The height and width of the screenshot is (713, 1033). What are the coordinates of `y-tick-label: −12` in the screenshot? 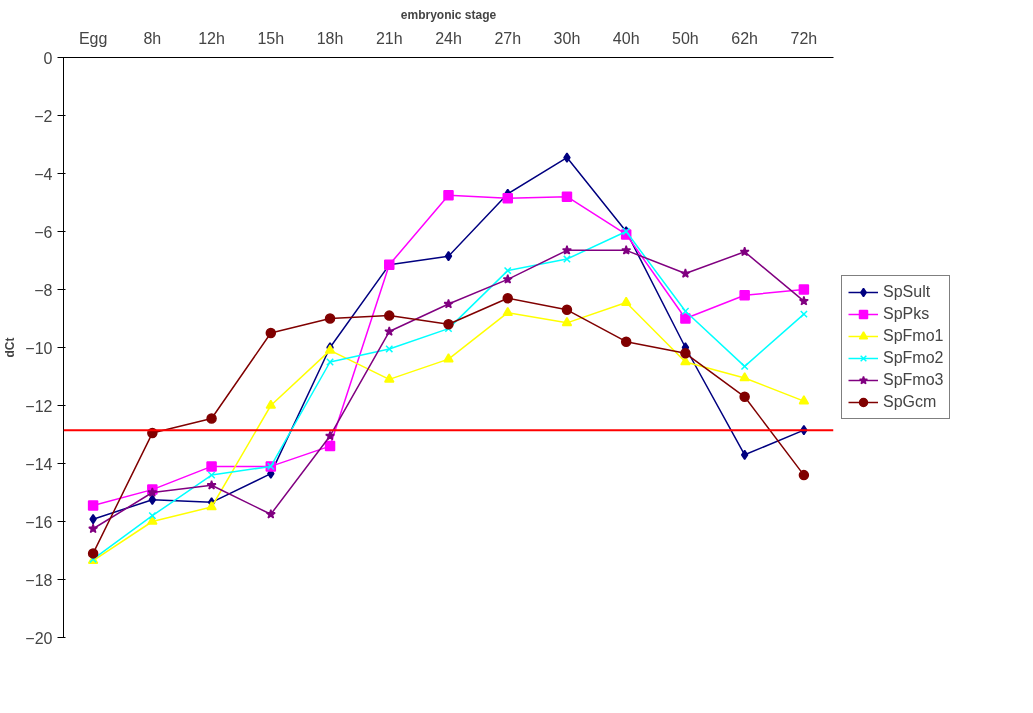 It's located at (39, 406).